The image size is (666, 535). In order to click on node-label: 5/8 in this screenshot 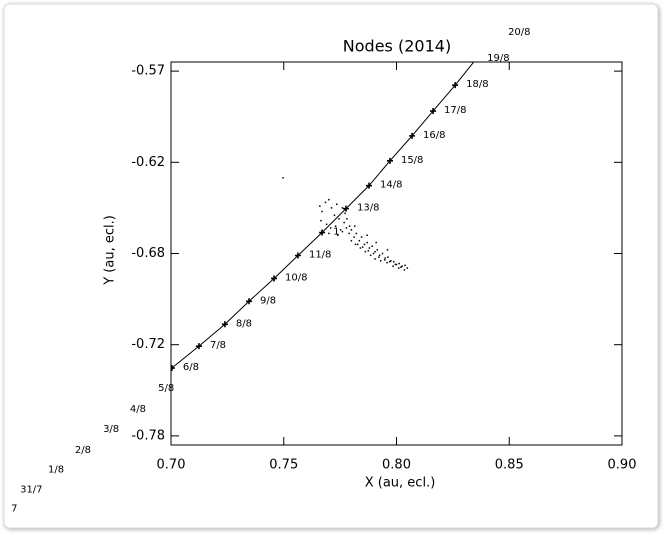, I will do `click(166, 388)`.